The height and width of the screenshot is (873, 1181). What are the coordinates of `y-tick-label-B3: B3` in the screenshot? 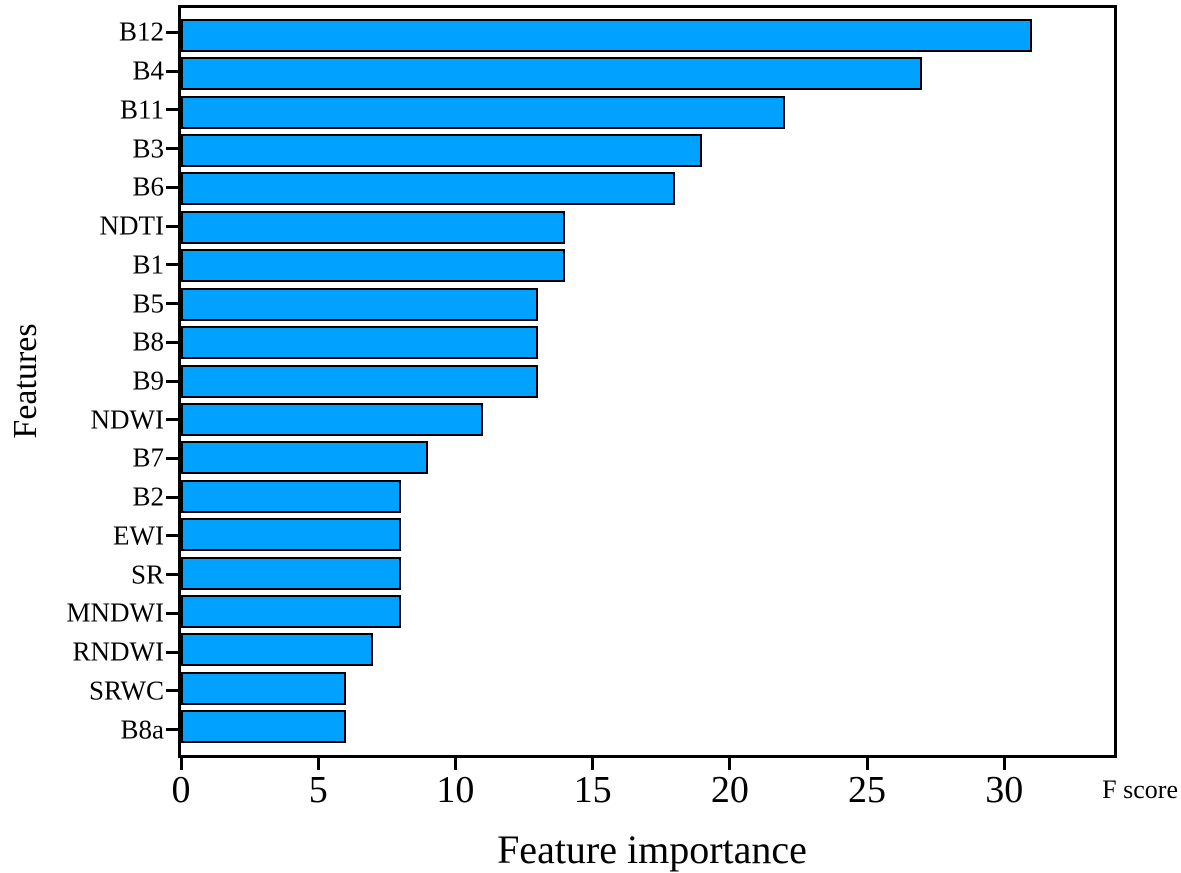 It's located at (148, 148).